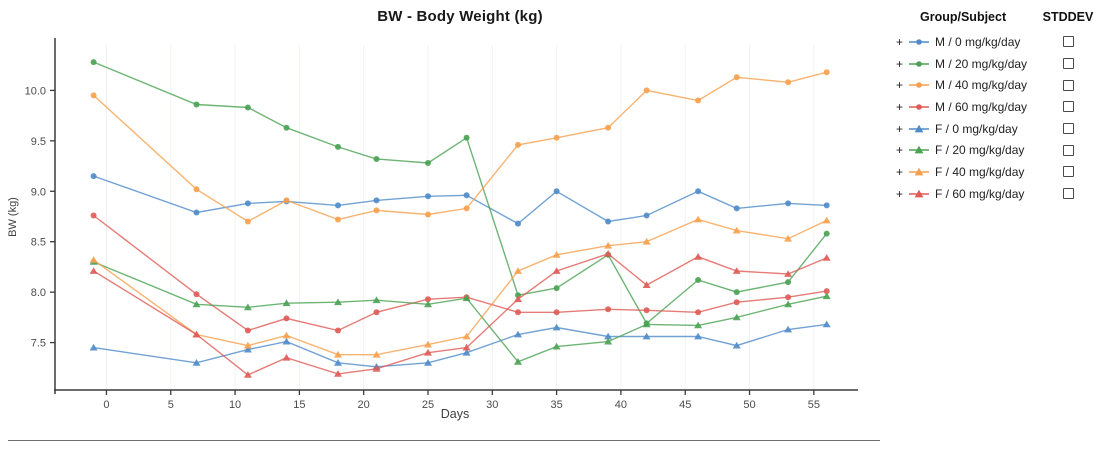 The width and height of the screenshot is (1103, 456). I want to click on legend-label: M / 20 mg/kg/day, so click(981, 63).